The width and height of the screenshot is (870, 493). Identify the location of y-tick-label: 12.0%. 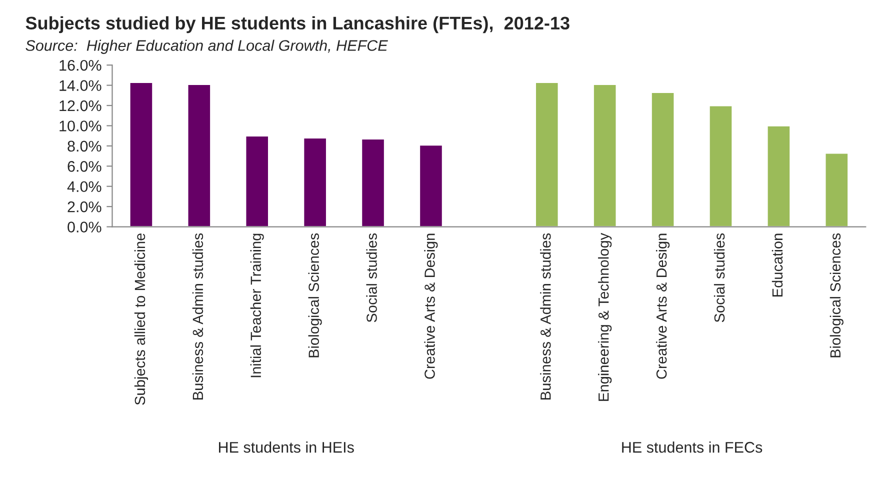
(81, 106).